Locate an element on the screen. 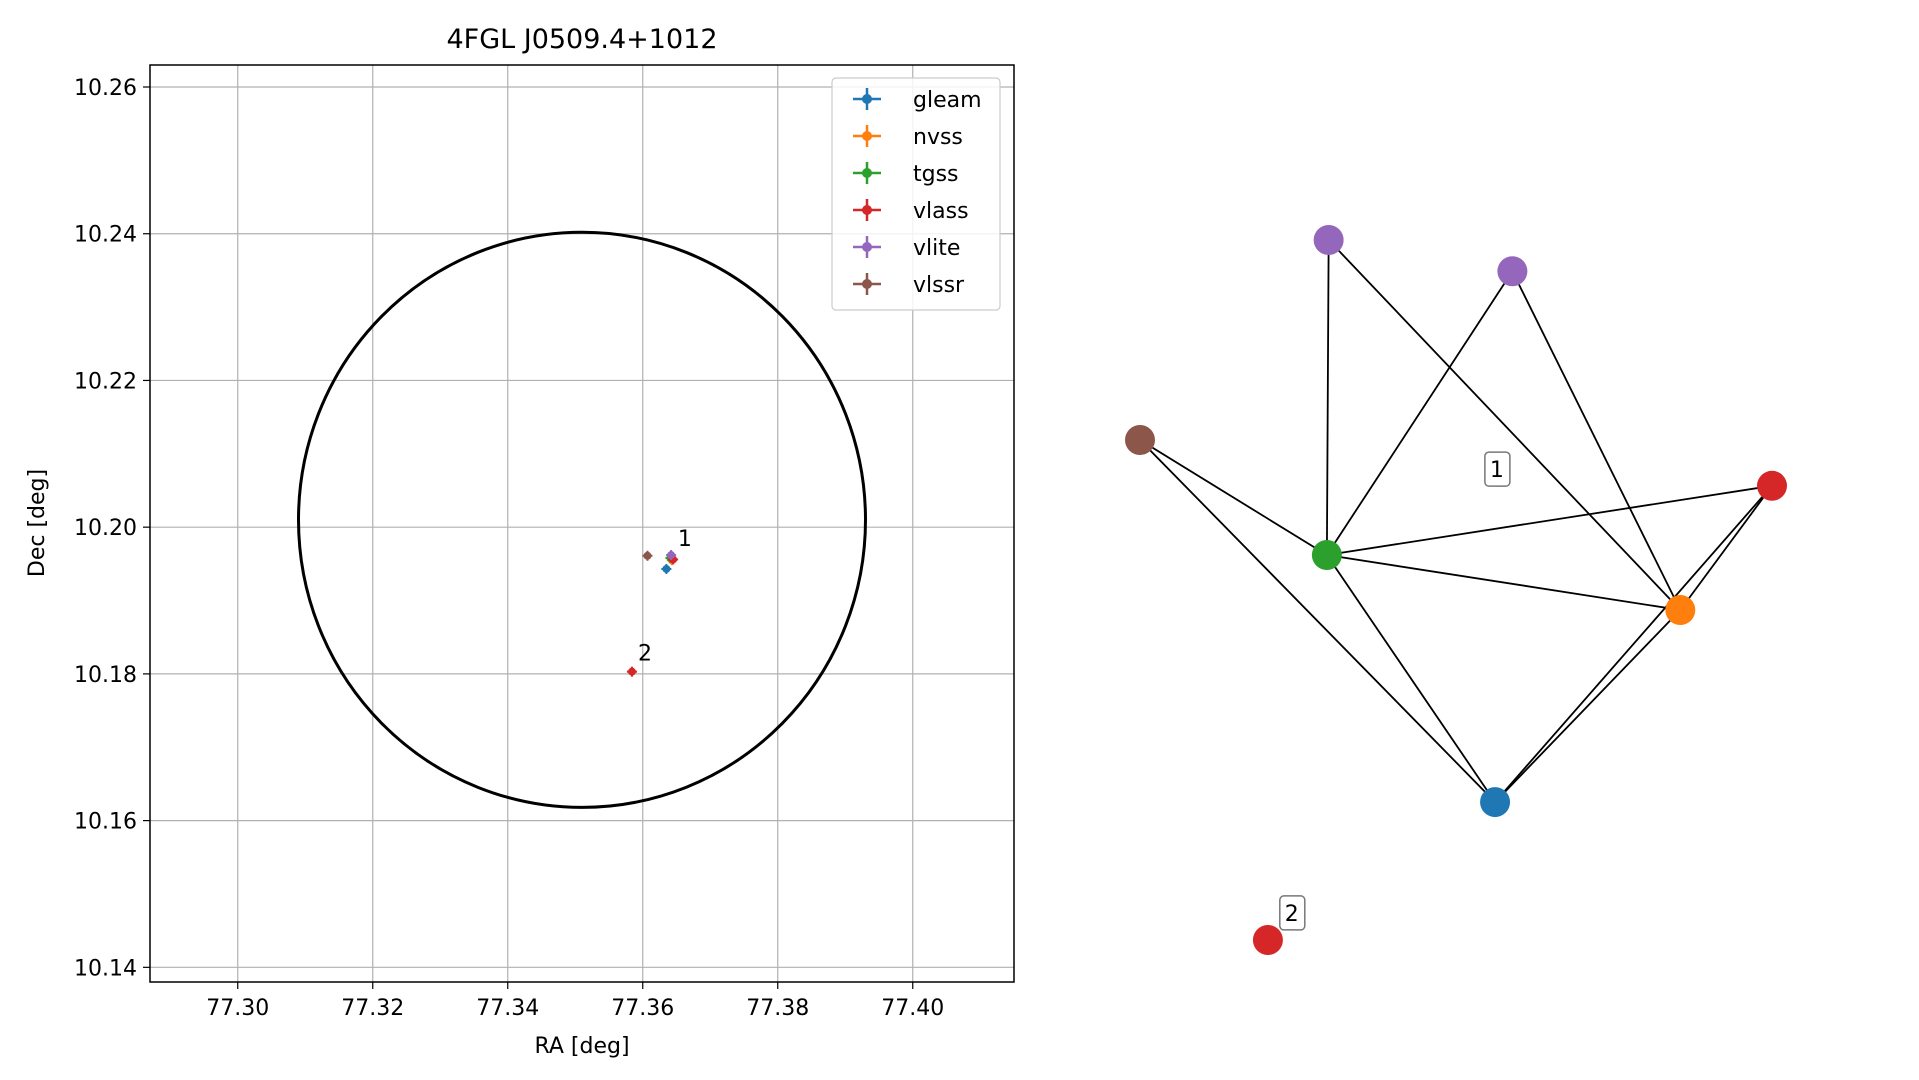 This screenshot has width=1919, height=1080. legend-dot-vlssr is located at coordinates (867, 284).